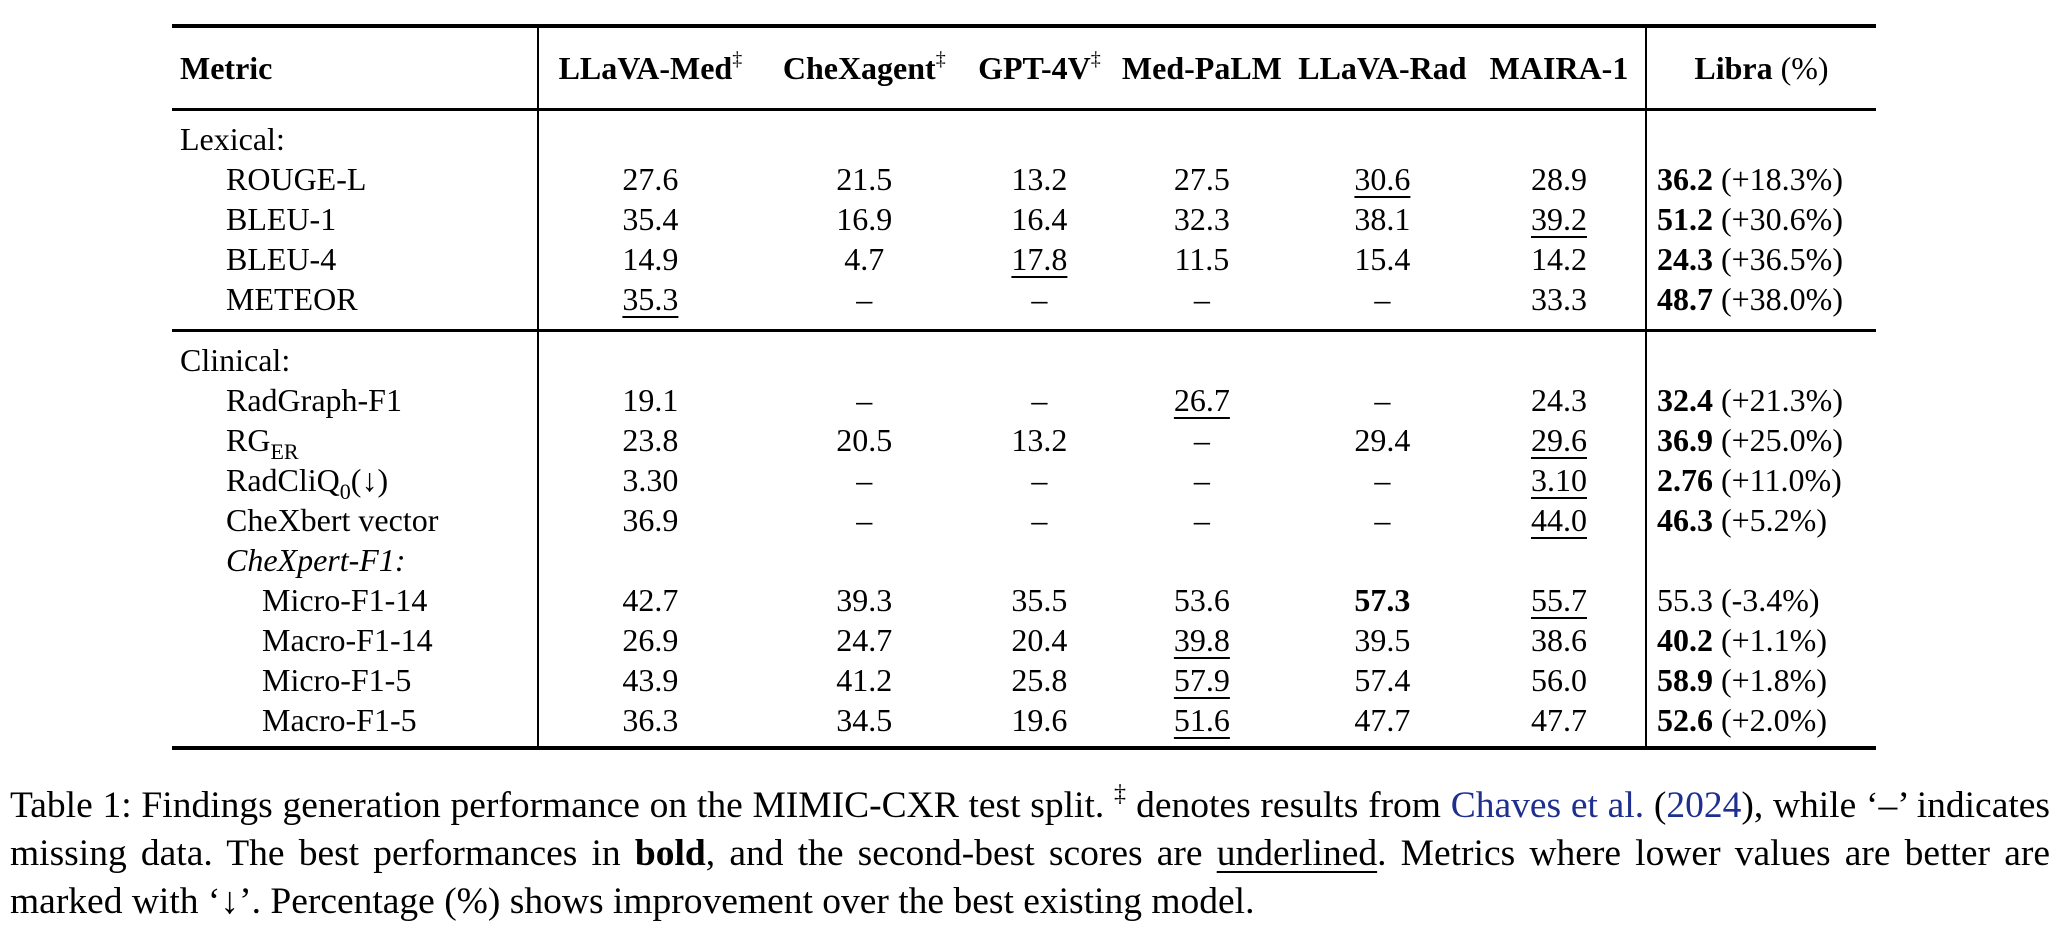  I want to click on cell-value: 20.4, so click(1039, 640).